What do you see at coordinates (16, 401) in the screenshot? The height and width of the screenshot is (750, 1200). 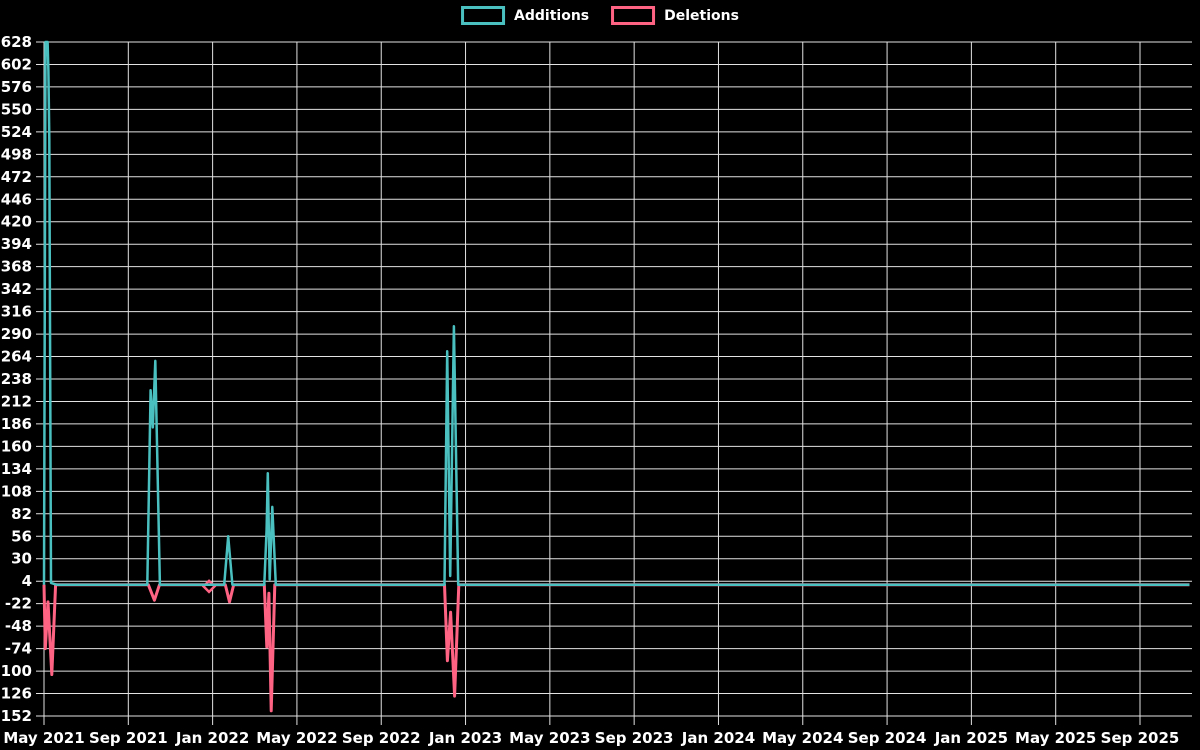 I see `y-tick-label: 212` at bounding box center [16, 401].